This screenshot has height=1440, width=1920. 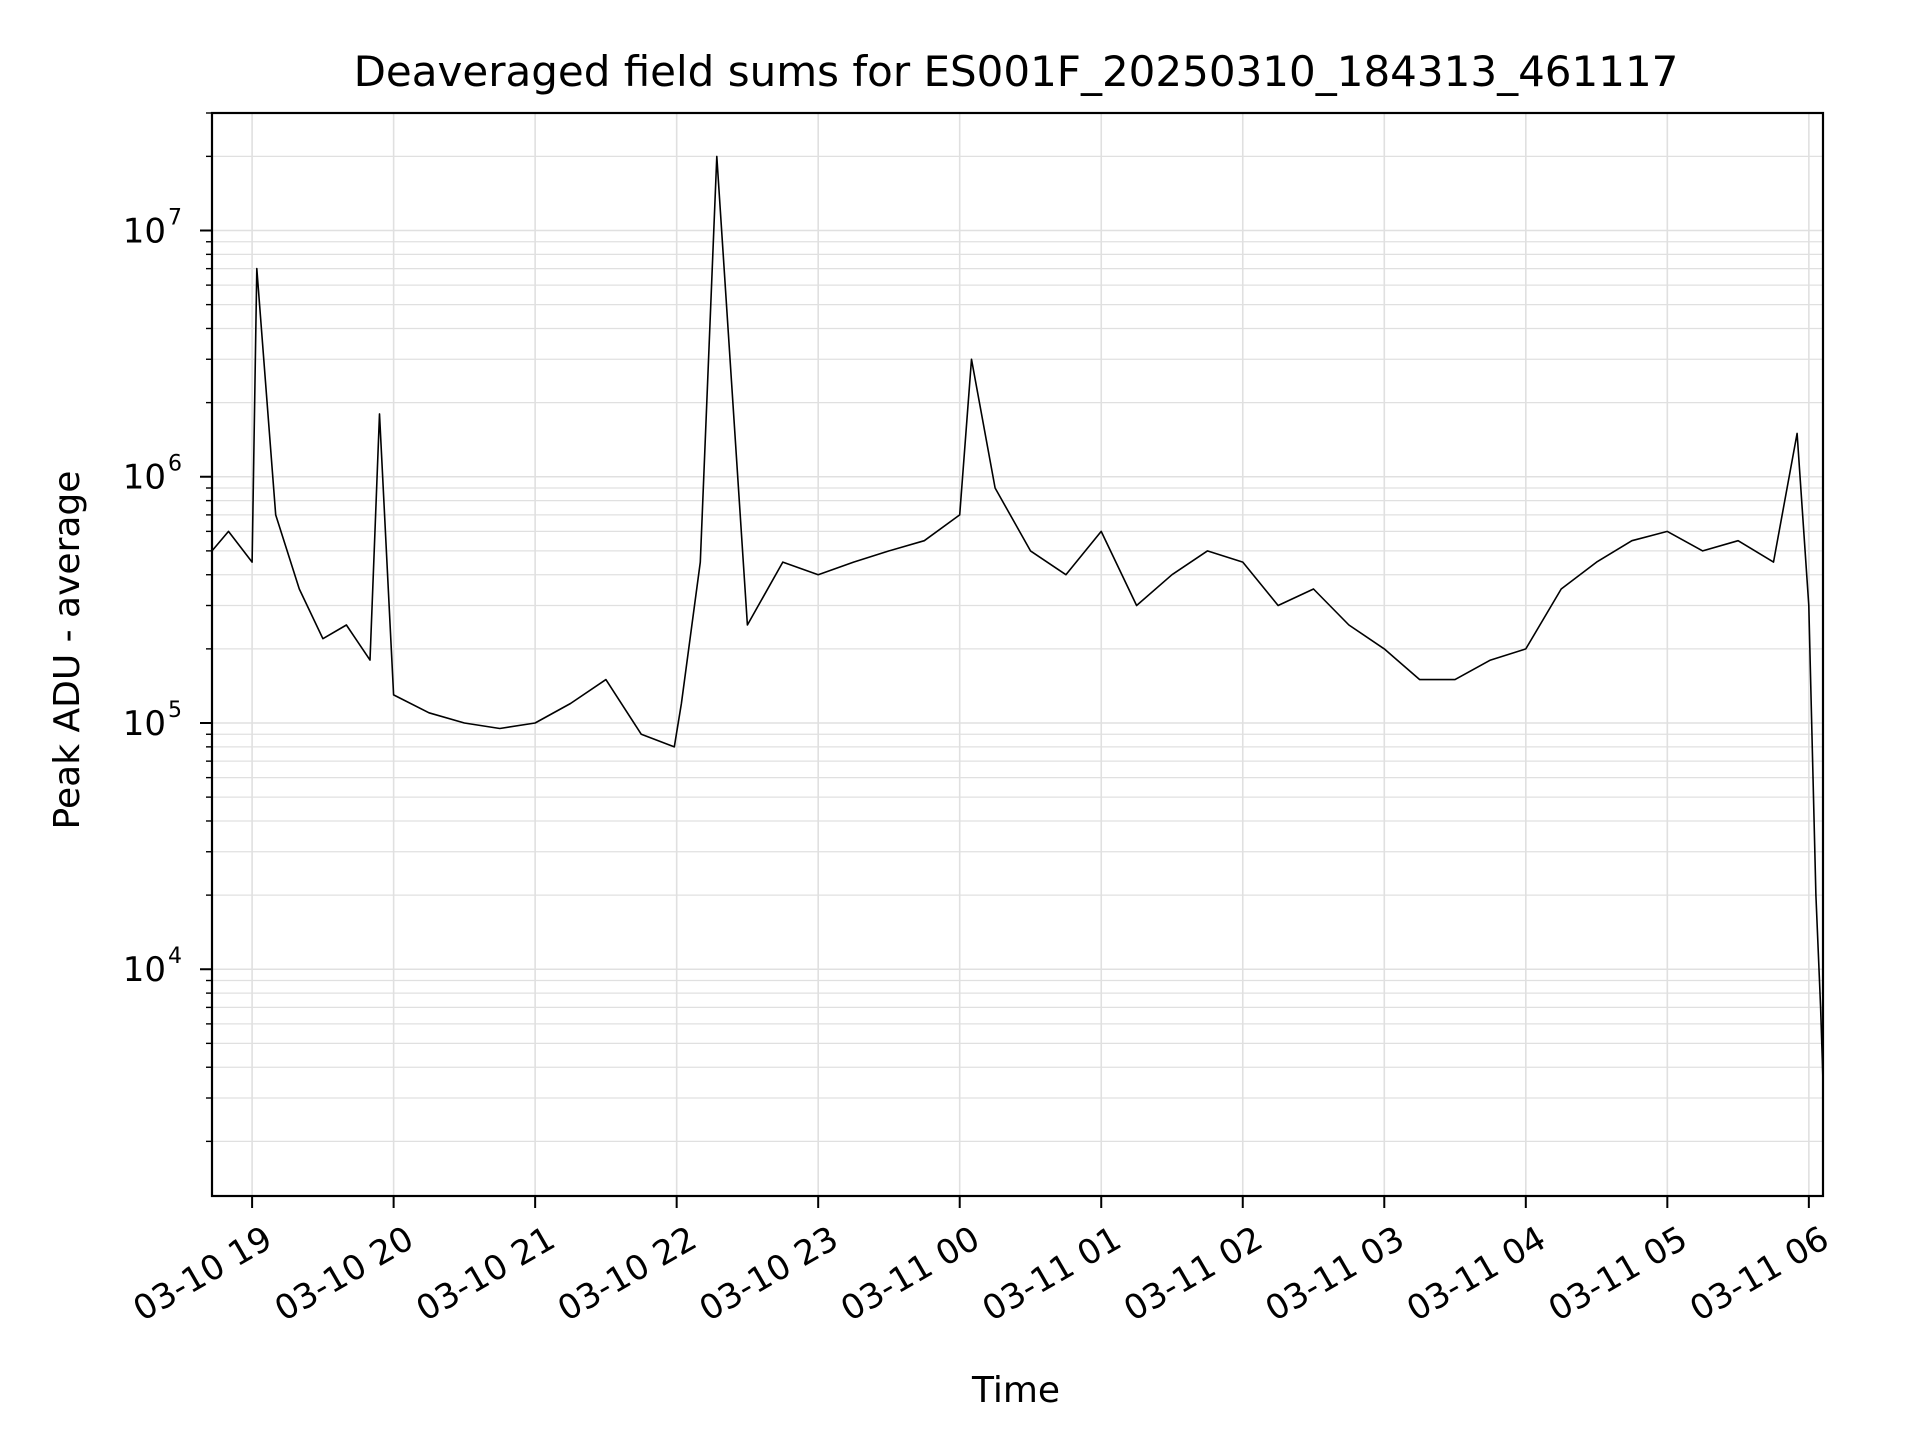 What do you see at coordinates (175, 464) in the screenshot?
I see `y-tick-exponent: 6` at bounding box center [175, 464].